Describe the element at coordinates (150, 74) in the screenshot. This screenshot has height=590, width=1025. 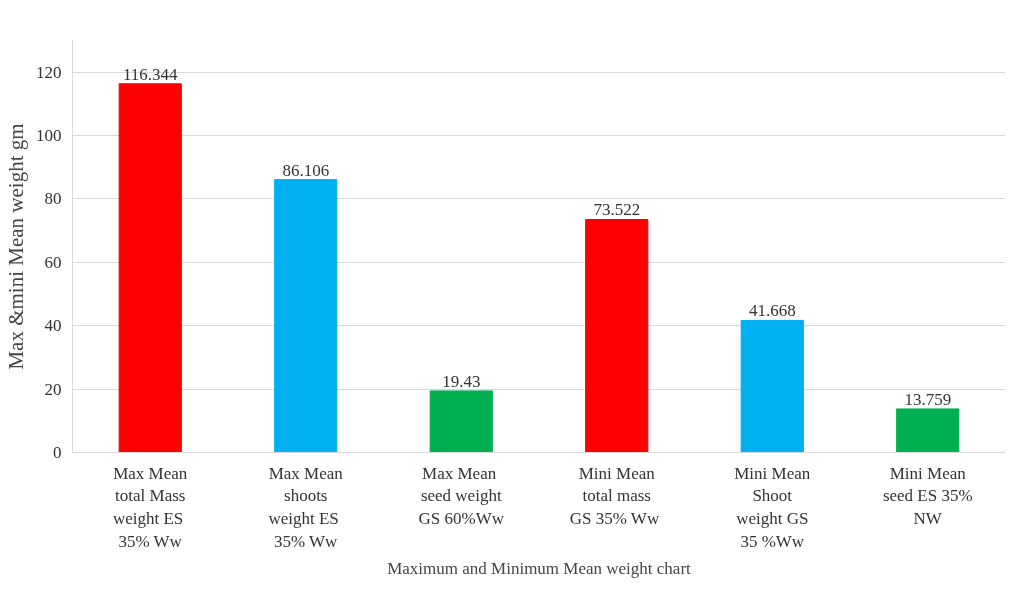
I see `data-label: 116.344` at that location.